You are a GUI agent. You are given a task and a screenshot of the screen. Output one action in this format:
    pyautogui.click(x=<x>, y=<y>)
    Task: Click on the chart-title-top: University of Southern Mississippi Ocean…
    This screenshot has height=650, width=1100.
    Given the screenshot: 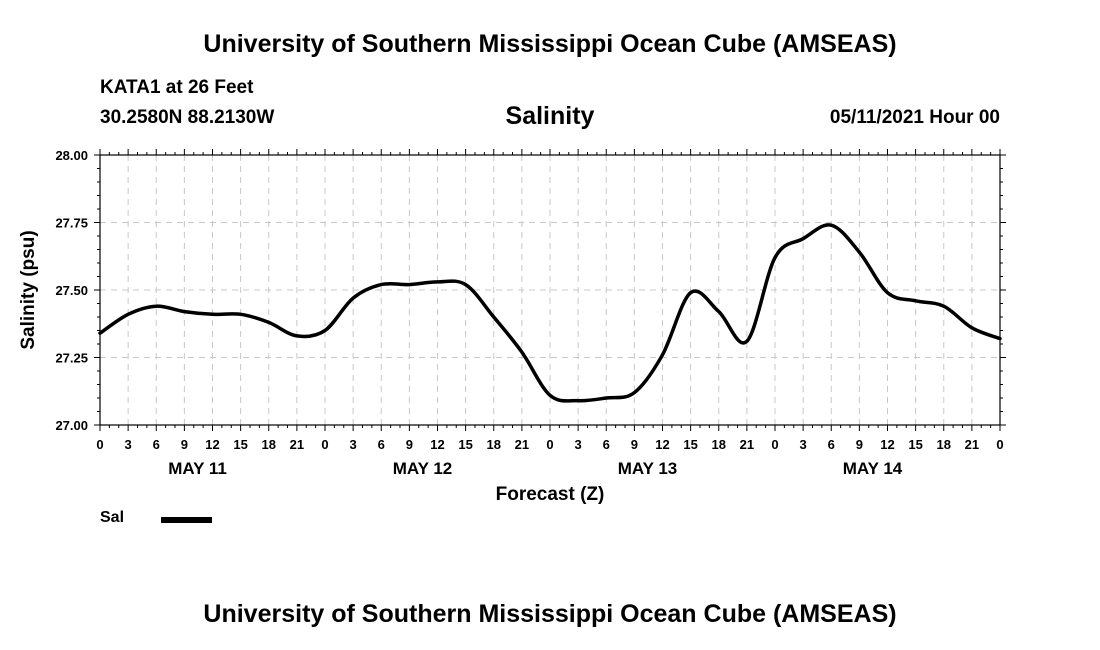 What is the action you would take?
    pyautogui.click(x=550, y=44)
    